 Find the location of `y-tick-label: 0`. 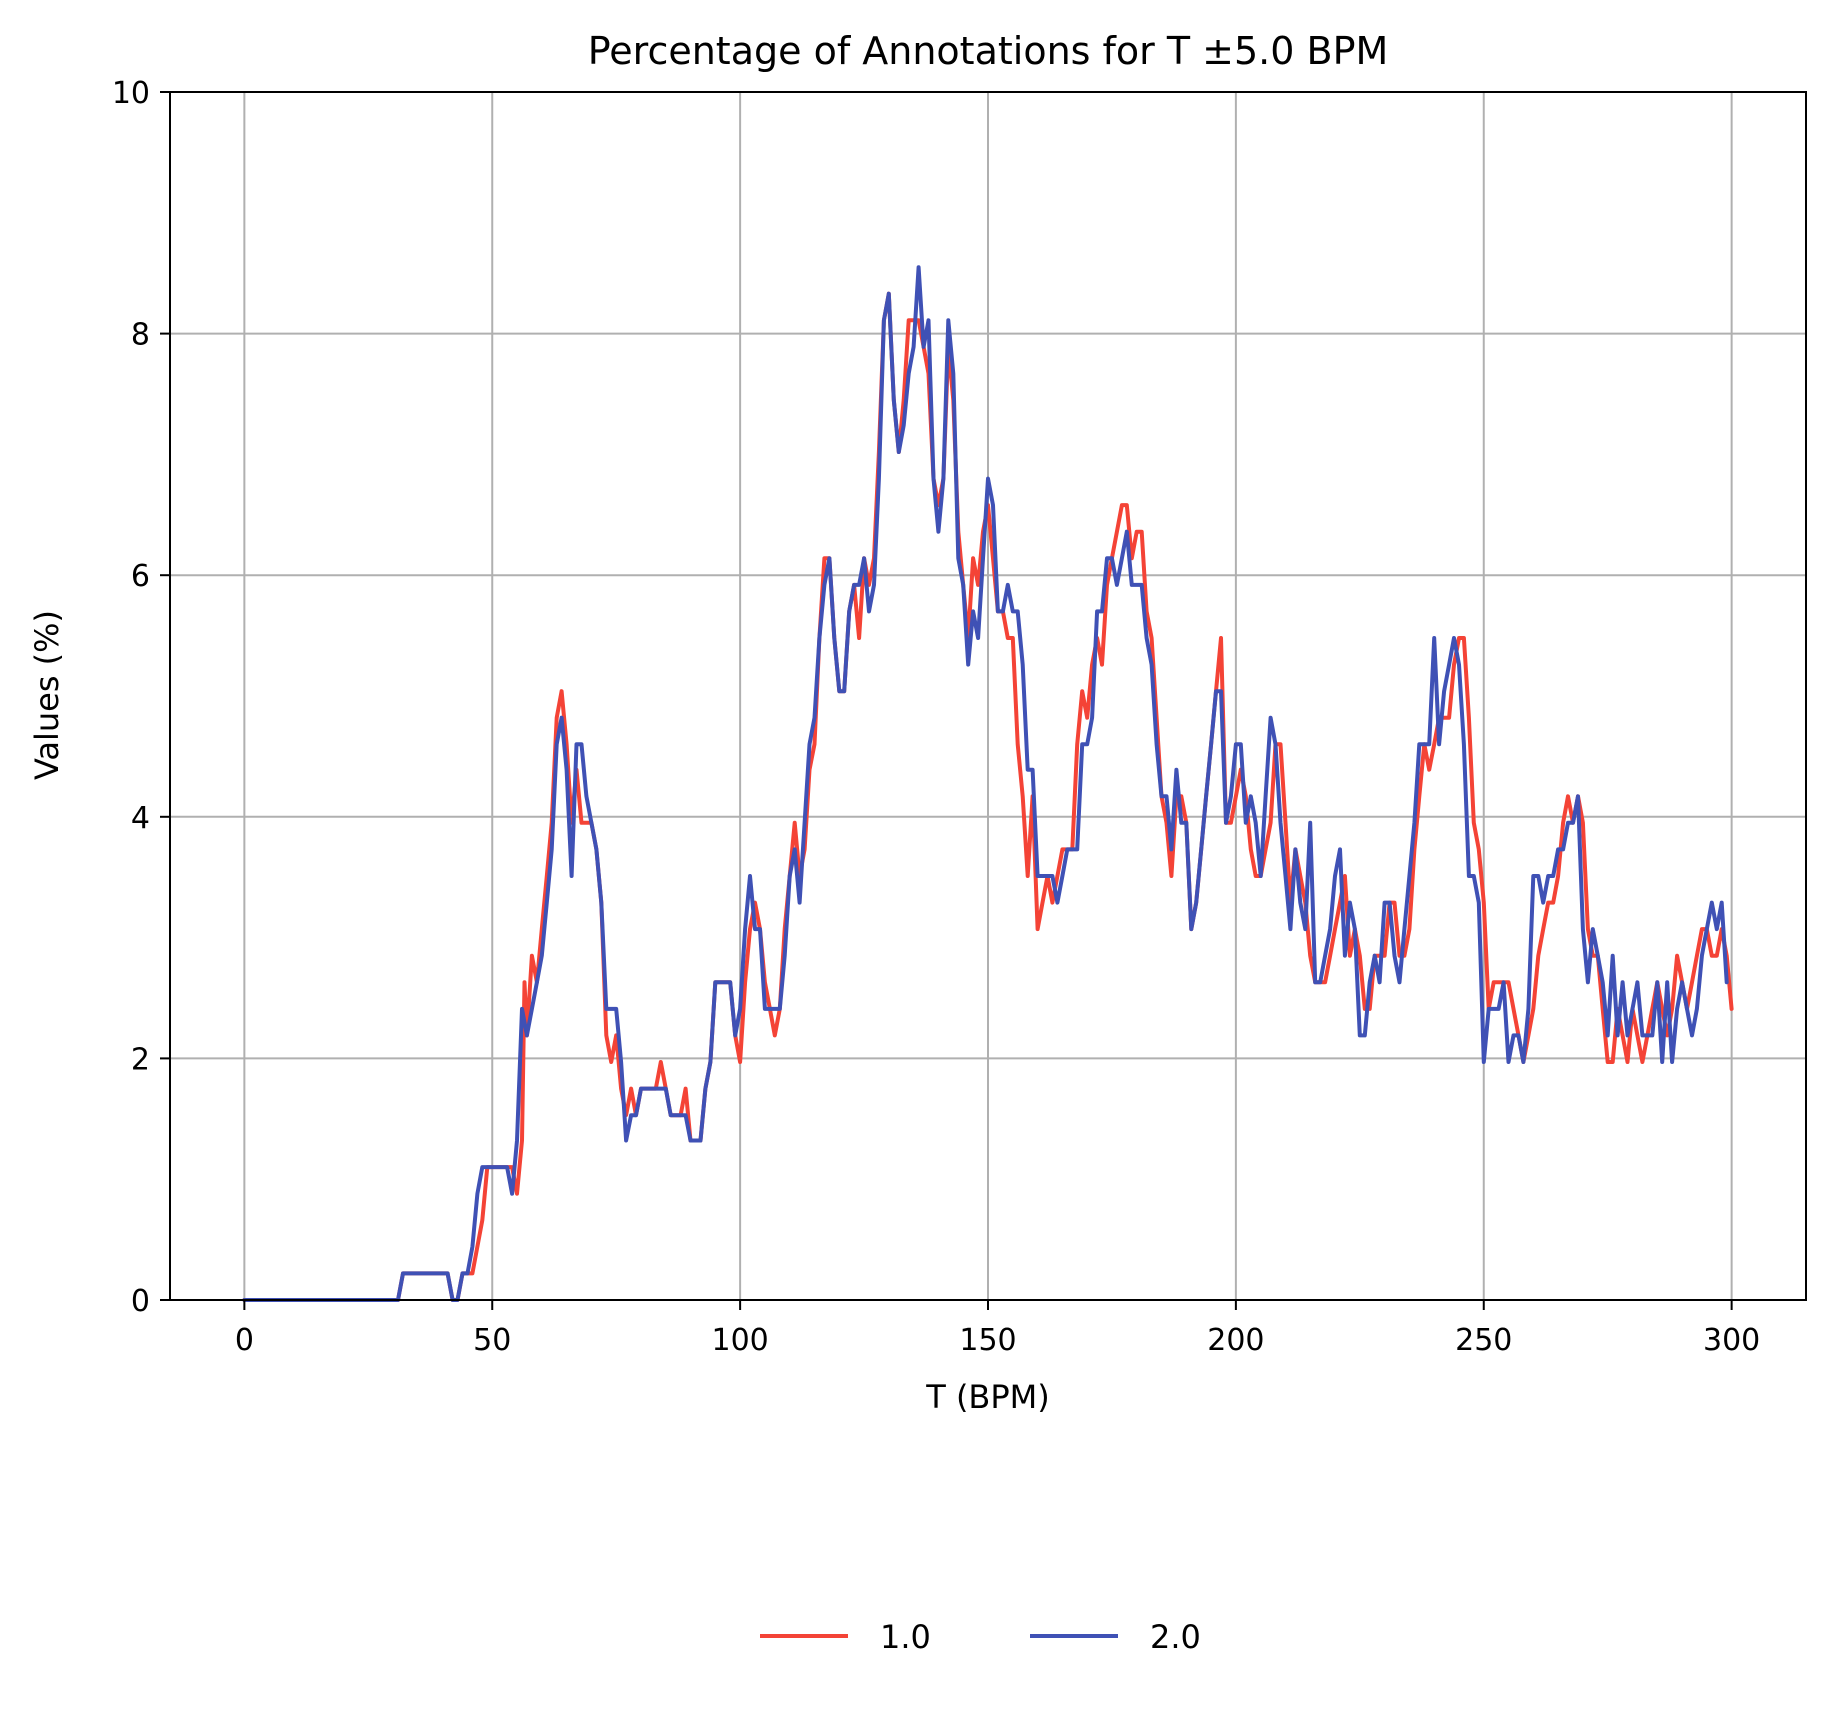

y-tick-label: 0 is located at coordinates (140, 1301).